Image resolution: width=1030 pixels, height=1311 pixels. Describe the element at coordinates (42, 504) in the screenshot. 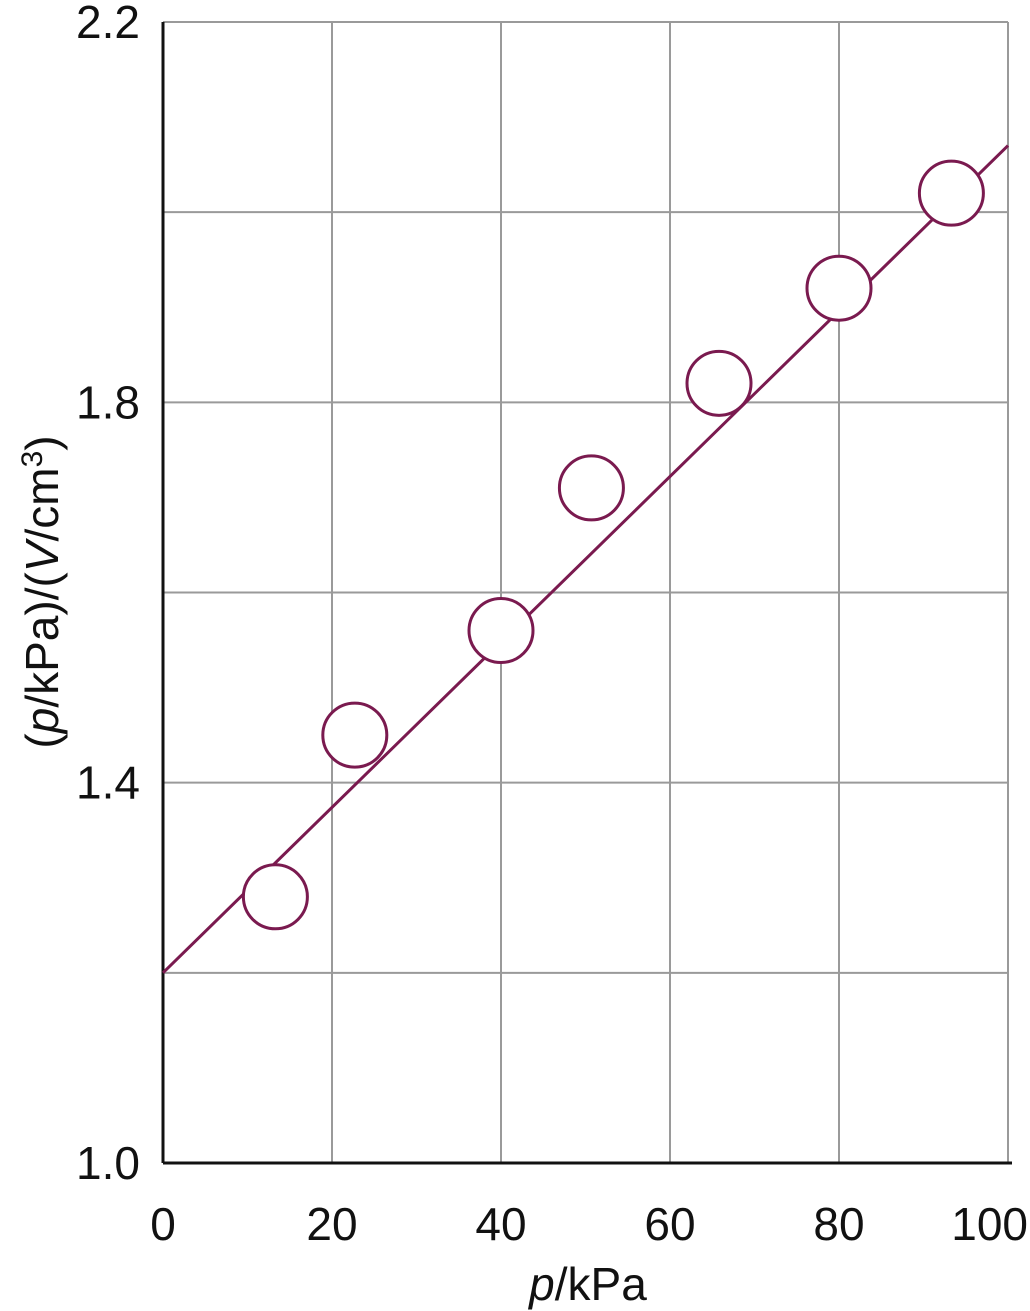

I see `y-label-unit2: /cm` at that location.